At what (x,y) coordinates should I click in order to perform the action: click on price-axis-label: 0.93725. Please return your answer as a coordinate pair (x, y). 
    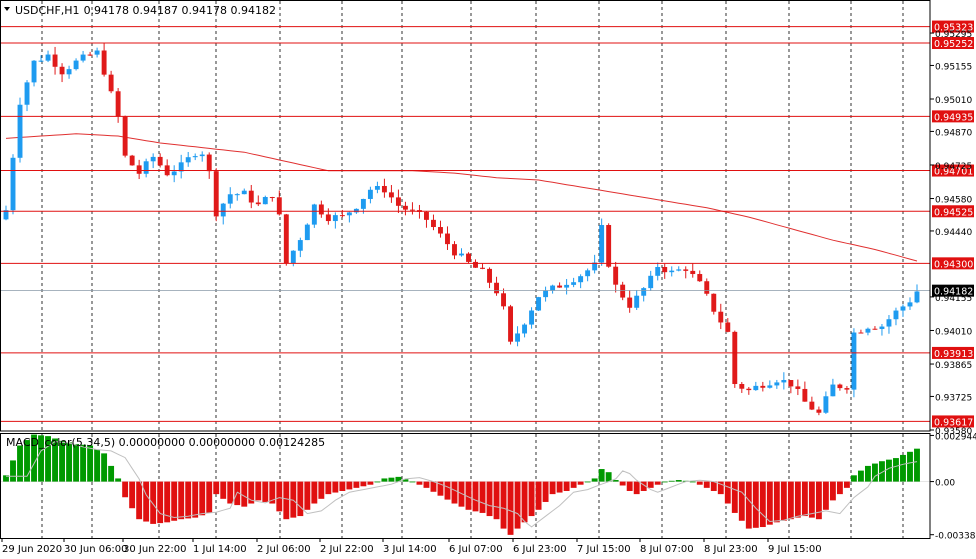
    Looking at the image, I should click on (953, 398).